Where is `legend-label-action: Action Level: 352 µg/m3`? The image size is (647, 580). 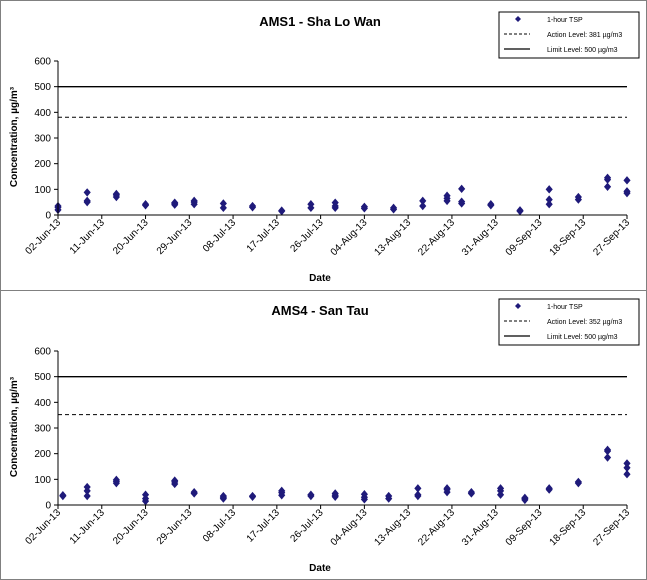
legend-label-action: Action Level: 352 µg/m3 is located at coordinates (584, 322).